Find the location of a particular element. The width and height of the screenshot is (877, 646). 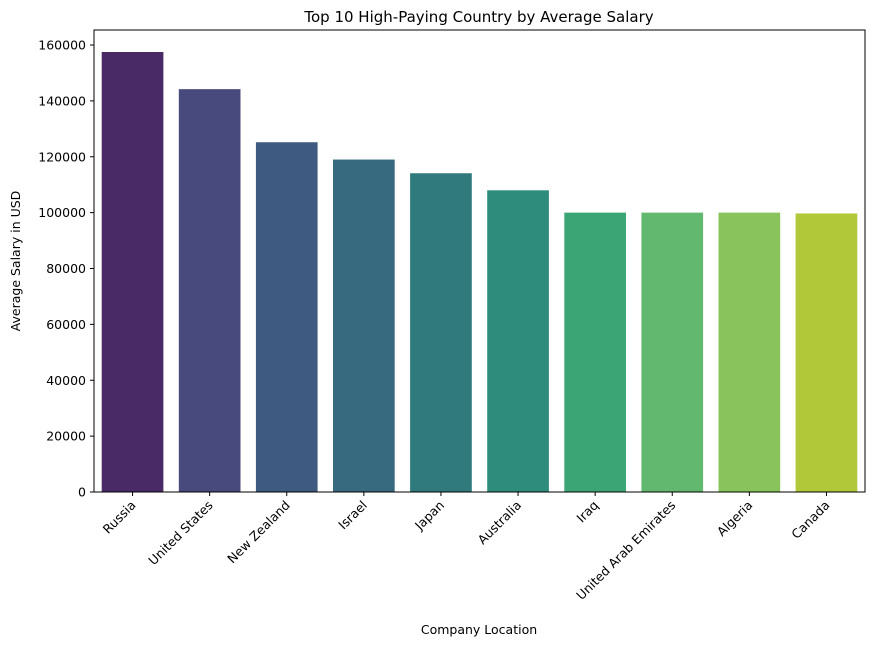

y-tick-label: 80000 is located at coordinates (66, 268).